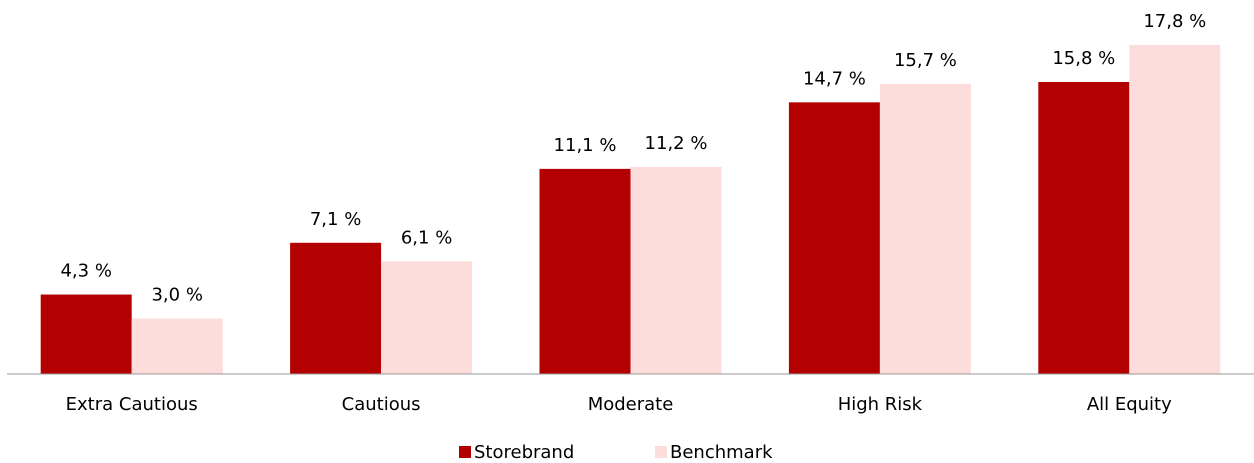  Describe the element at coordinates (524, 452) in the screenshot. I see `legend-label: Storebrand` at that location.